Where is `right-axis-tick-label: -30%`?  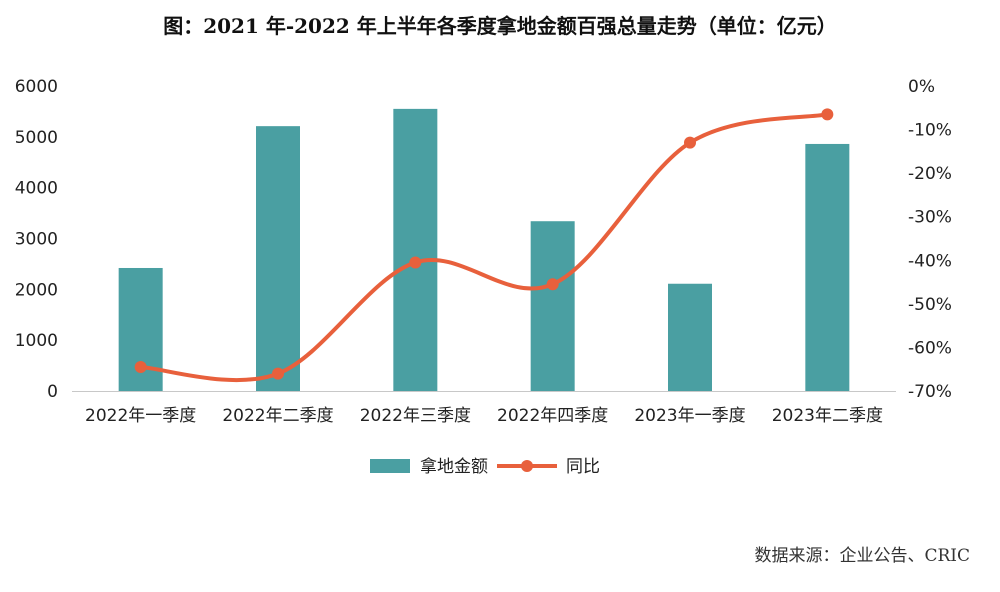
right-axis-tick-label: -30% is located at coordinates (930, 218).